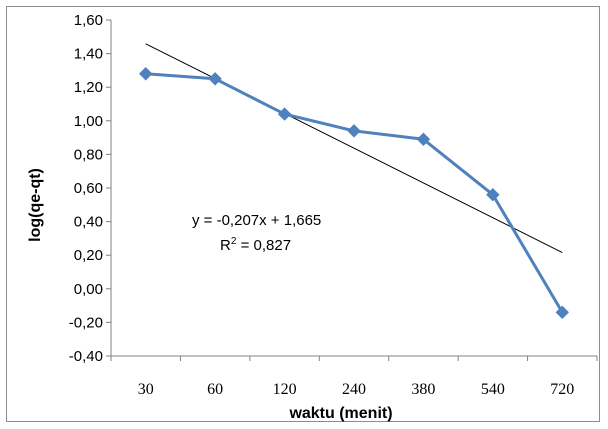  Describe the element at coordinates (88, 255) in the screenshot. I see `y-tick-label: 0,20` at that location.